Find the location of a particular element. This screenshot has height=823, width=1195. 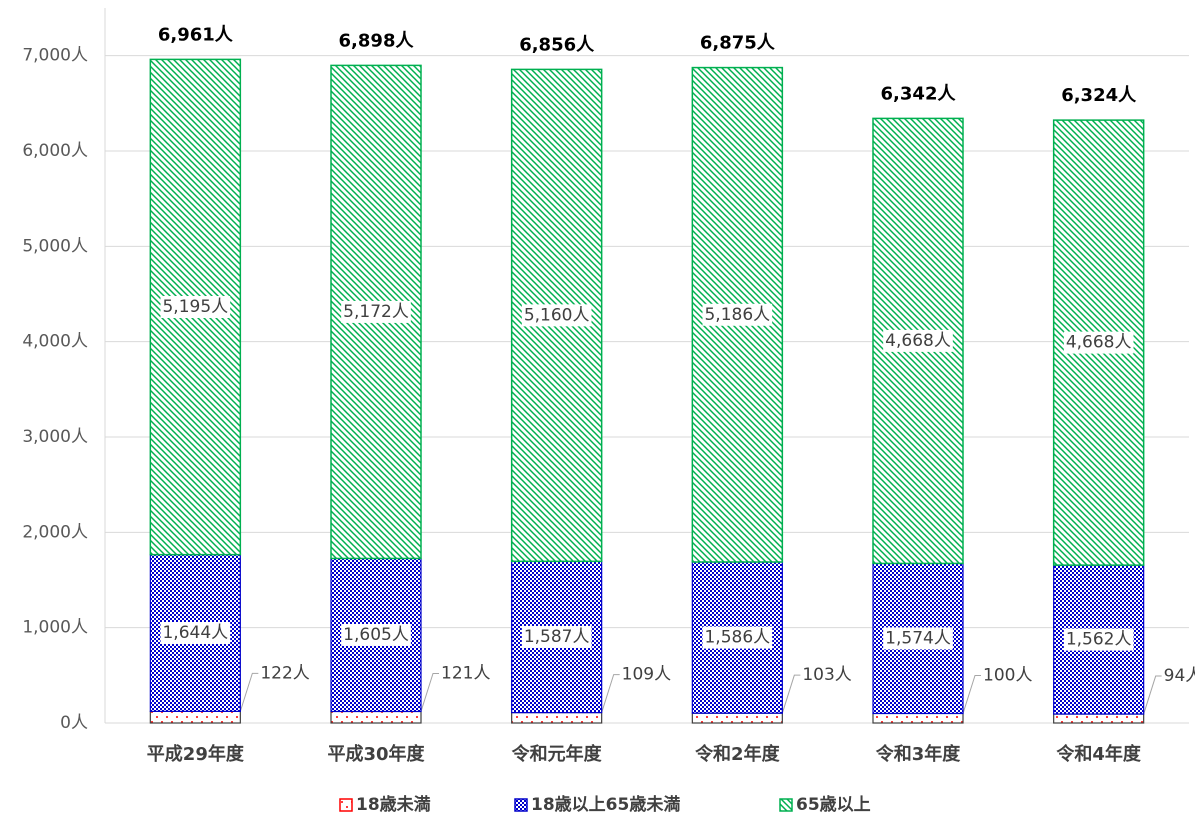

y-tick-label: 3,000人 is located at coordinates (55, 437).